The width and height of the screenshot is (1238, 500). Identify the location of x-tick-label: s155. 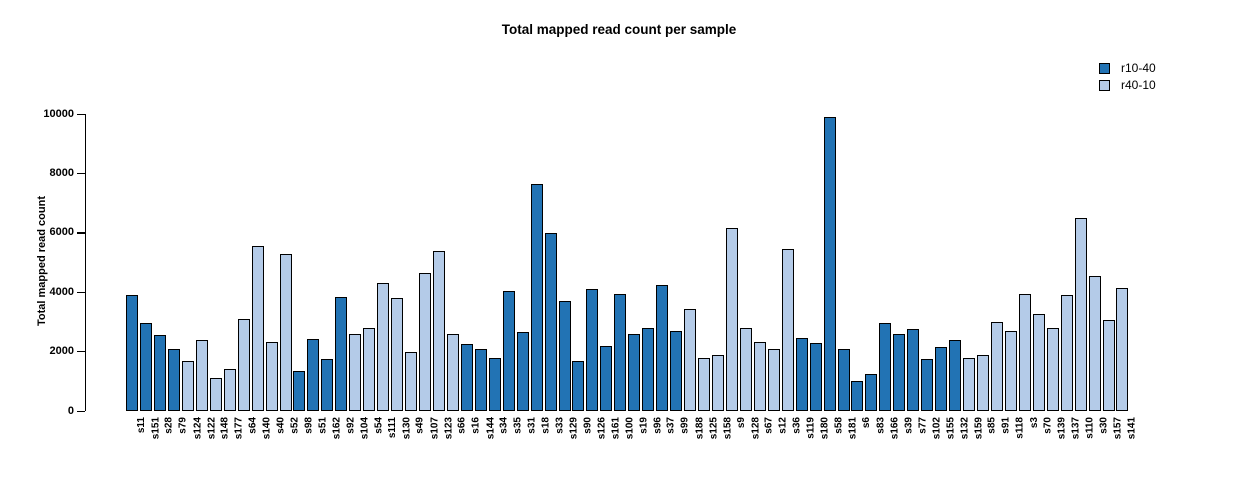
(951, 428).